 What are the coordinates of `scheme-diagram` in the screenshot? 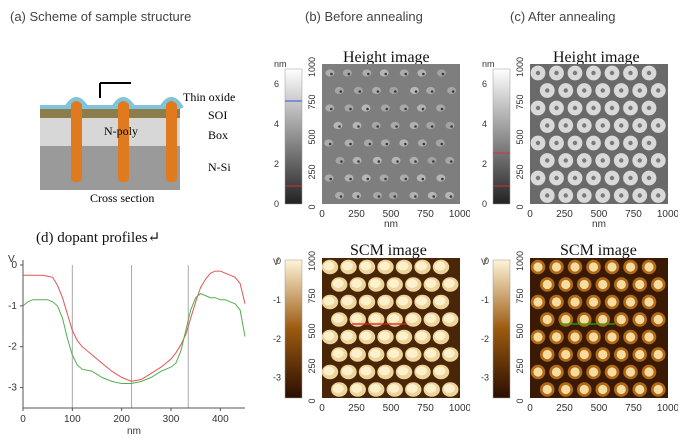 It's located at (112, 136).